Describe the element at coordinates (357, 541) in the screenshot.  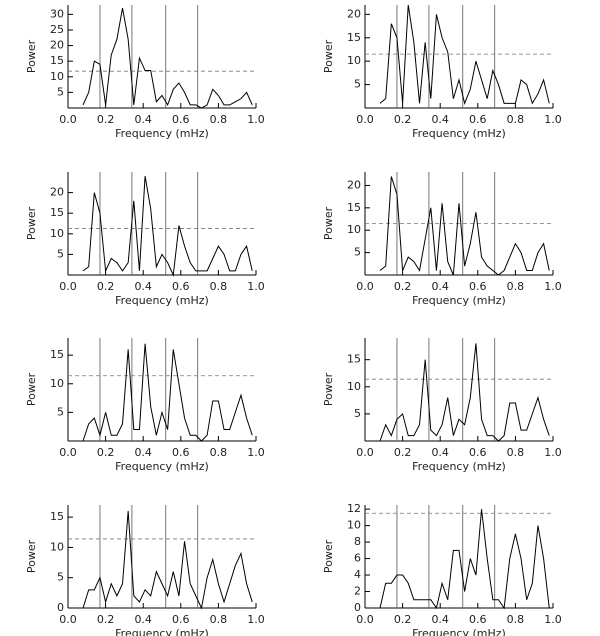
I see `y-tick-label: 8` at that location.